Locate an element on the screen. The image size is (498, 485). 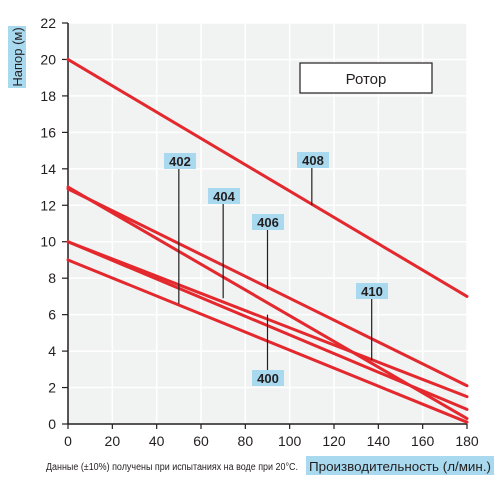
series-label-400: 400 is located at coordinates (268, 378).